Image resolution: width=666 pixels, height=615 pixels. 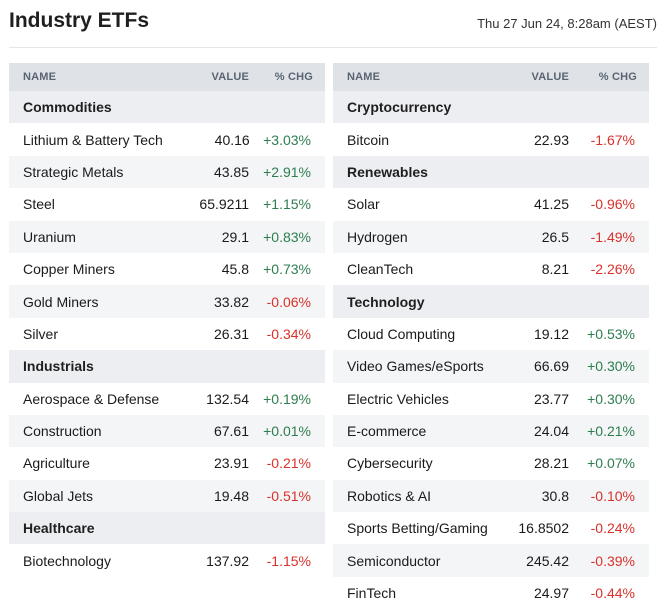 I want to click on etf-change: -1.67%, so click(x=612, y=139).